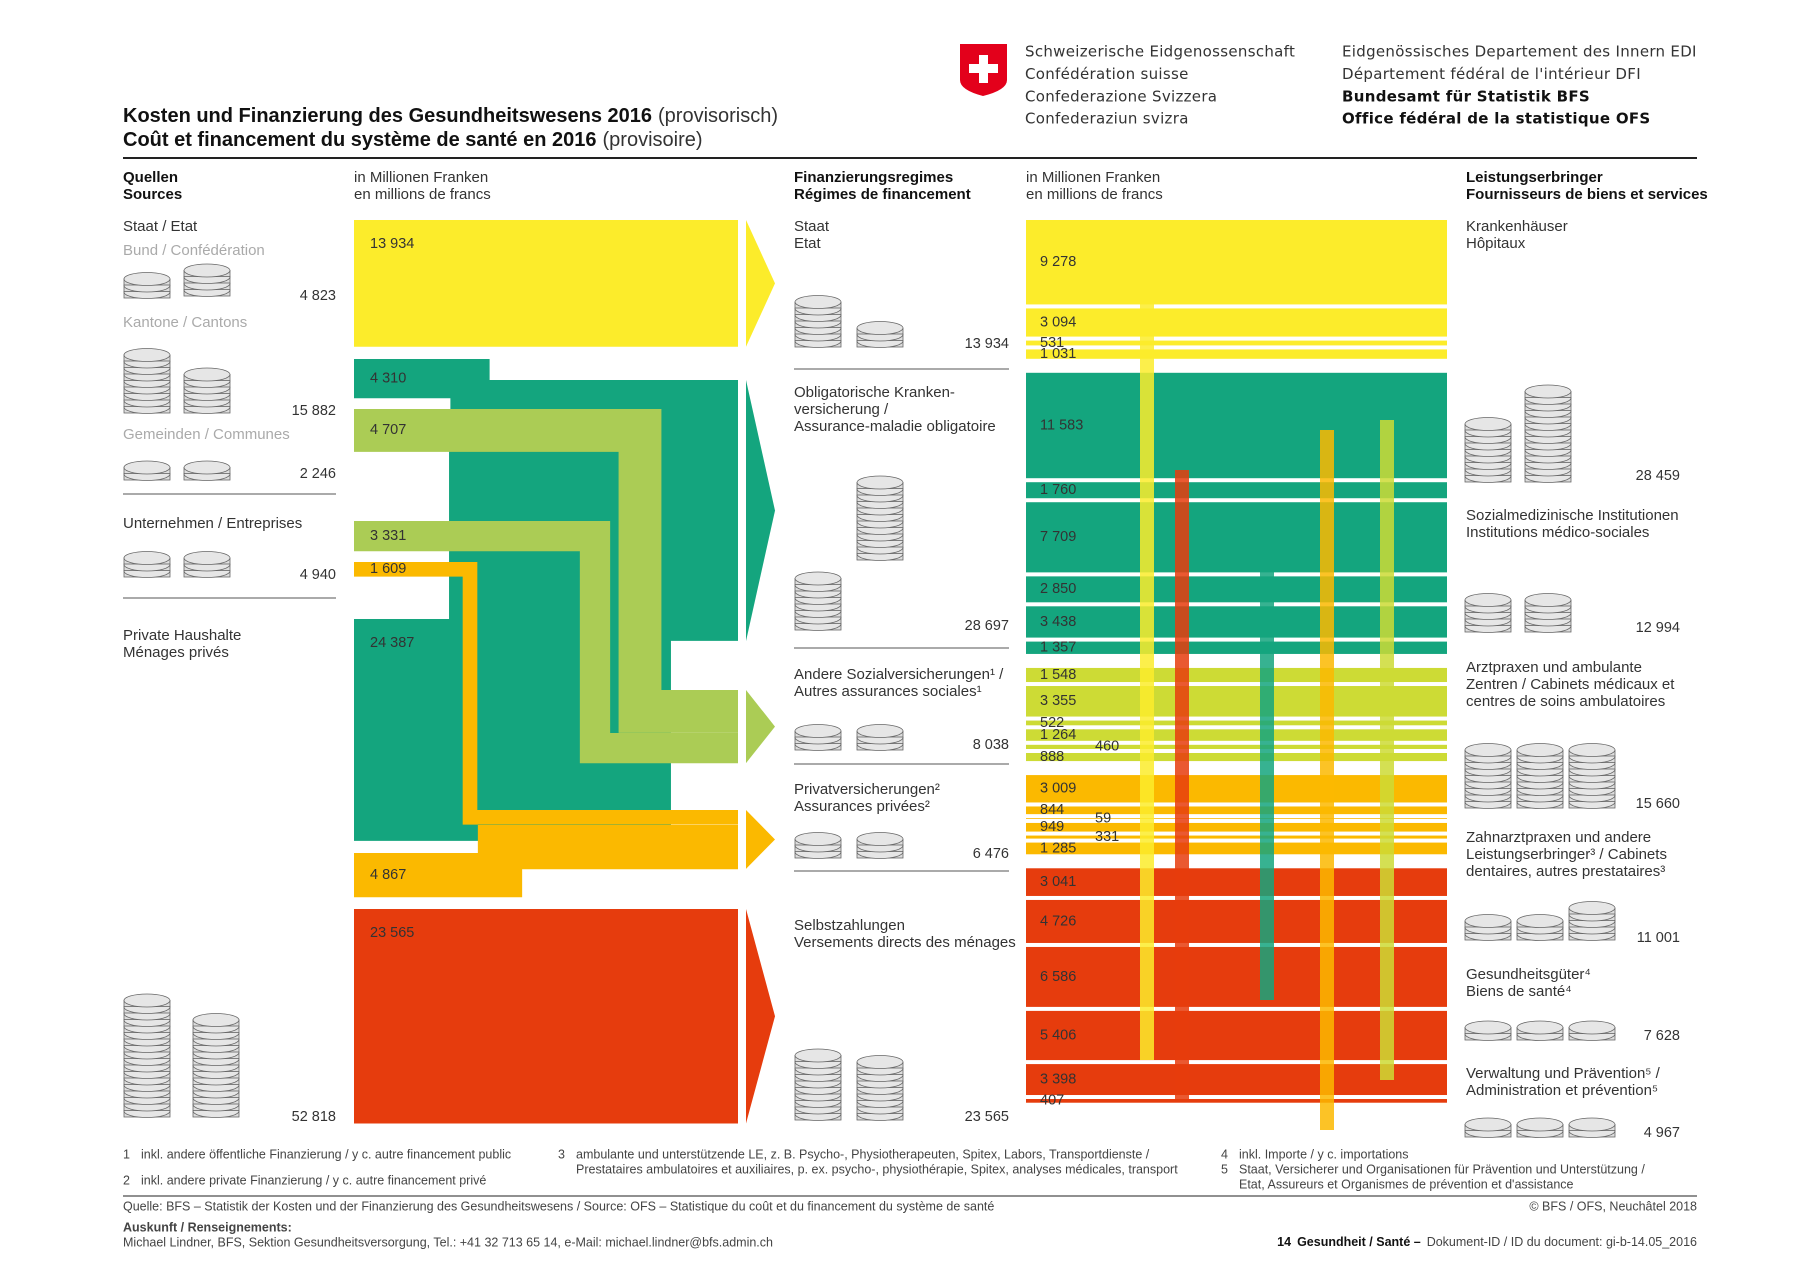  What do you see at coordinates (1517, 226) in the screenshot?
I see `provider-label: Krankenhäuser` at bounding box center [1517, 226].